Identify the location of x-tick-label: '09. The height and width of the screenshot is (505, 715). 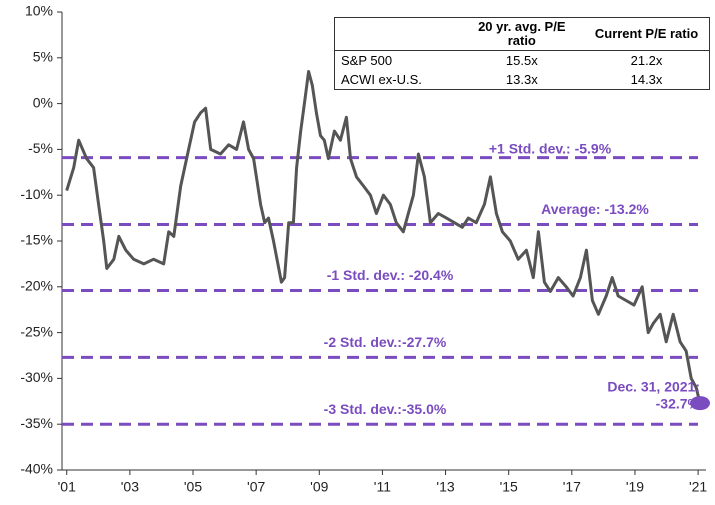
(319, 487).